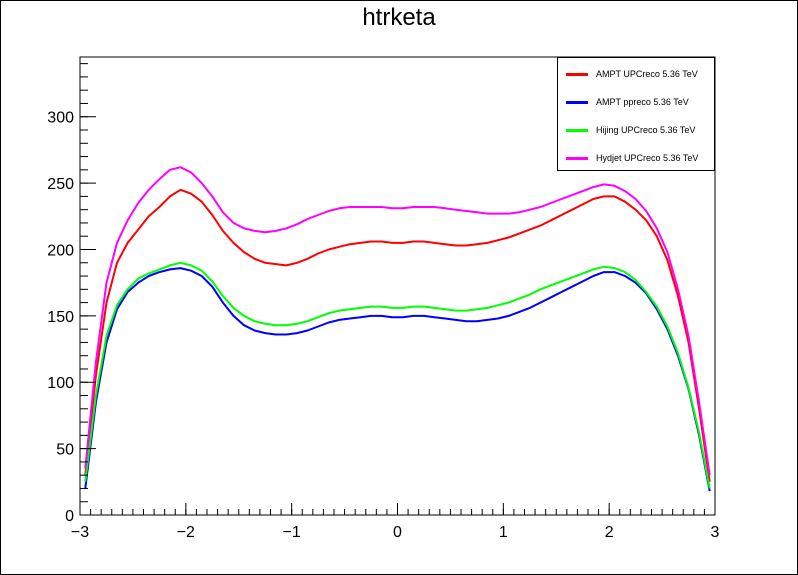 The width and height of the screenshot is (798, 575). I want to click on legend-label: AMPT ppreco 5.36 TeV, so click(642, 102).